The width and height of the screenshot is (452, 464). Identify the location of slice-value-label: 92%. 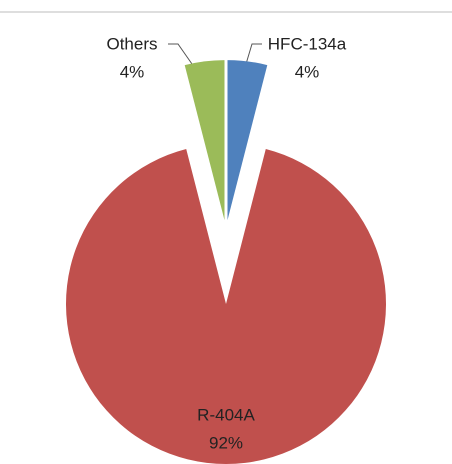
(226, 442).